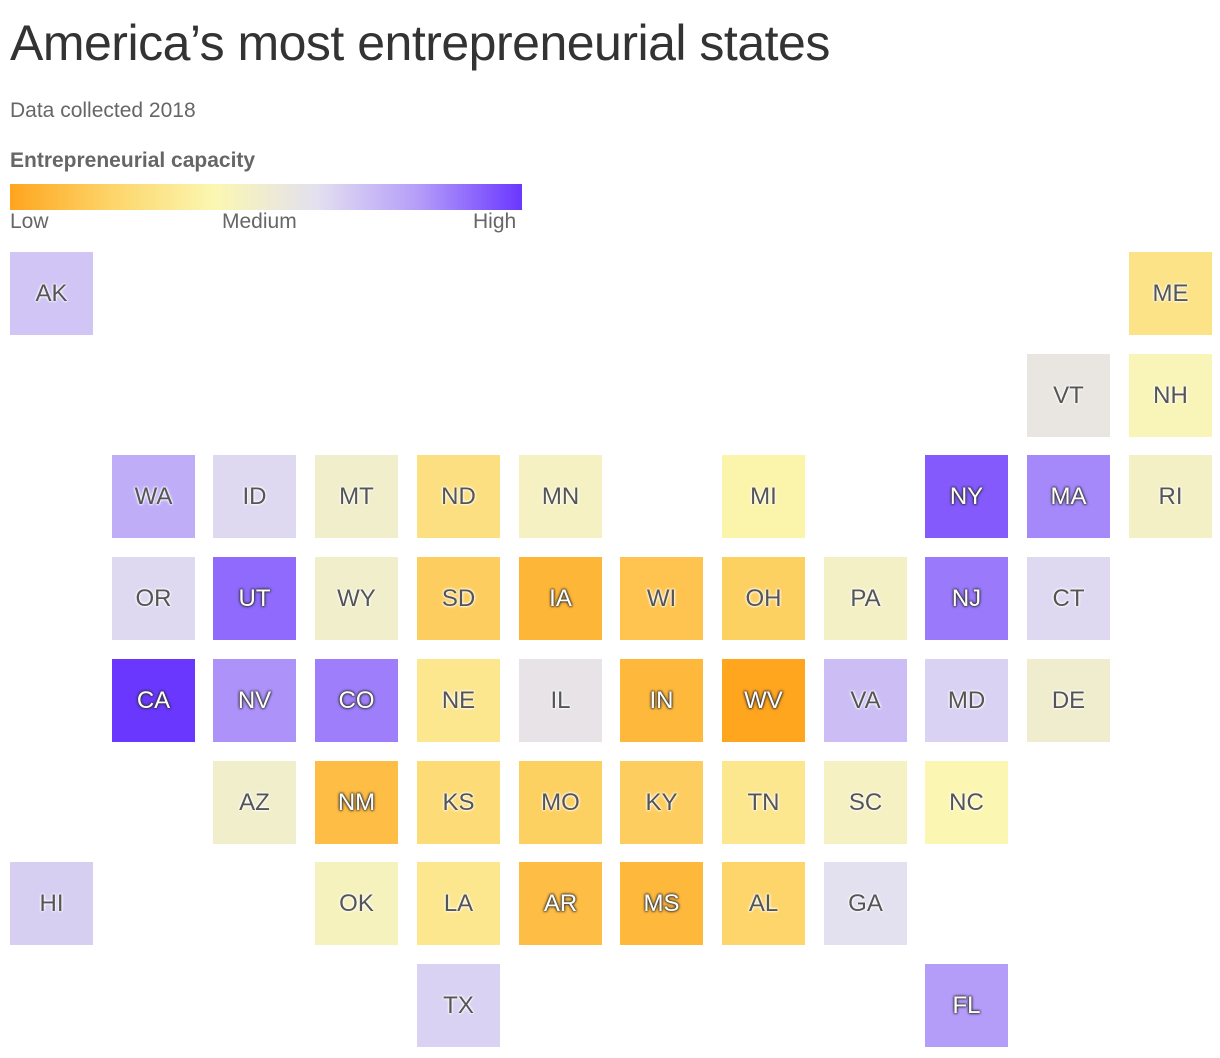 The width and height of the screenshot is (1220, 1058). I want to click on state-tile-ne: NE, so click(458, 700).